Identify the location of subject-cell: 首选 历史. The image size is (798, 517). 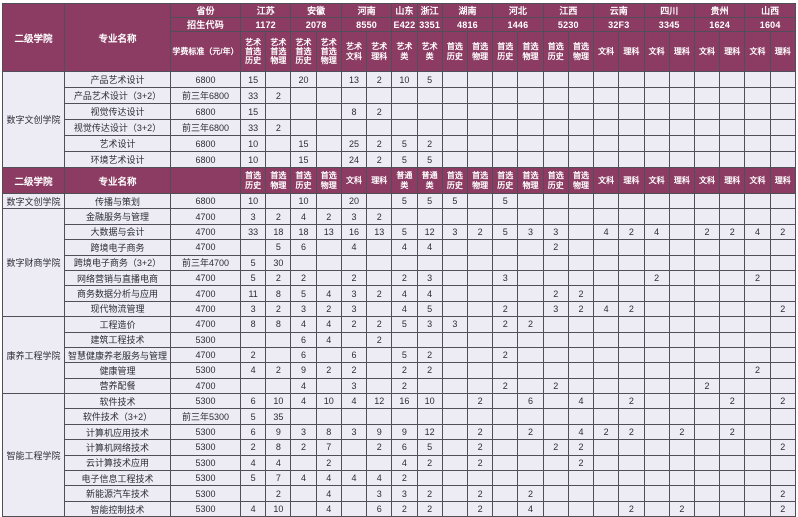
(253, 180).